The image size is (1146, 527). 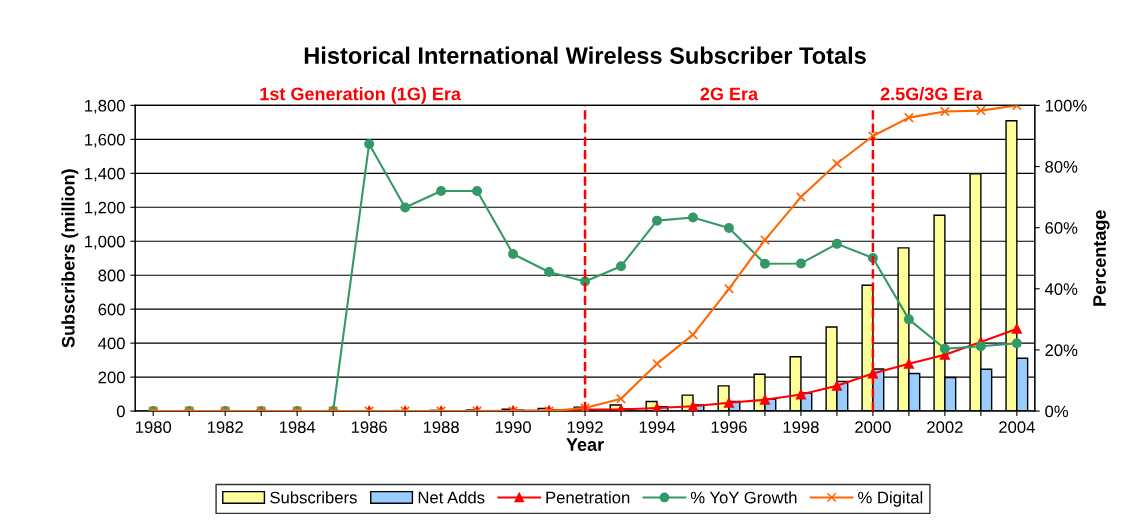 What do you see at coordinates (111, 377) in the screenshot?
I see `y-tick-label: 200` at bounding box center [111, 377].